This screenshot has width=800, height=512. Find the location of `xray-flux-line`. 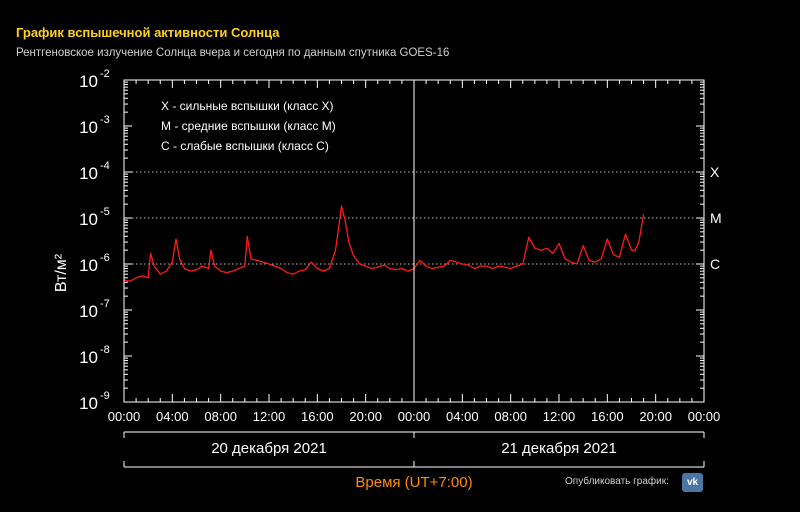

xray-flux-line is located at coordinates (384, 243).